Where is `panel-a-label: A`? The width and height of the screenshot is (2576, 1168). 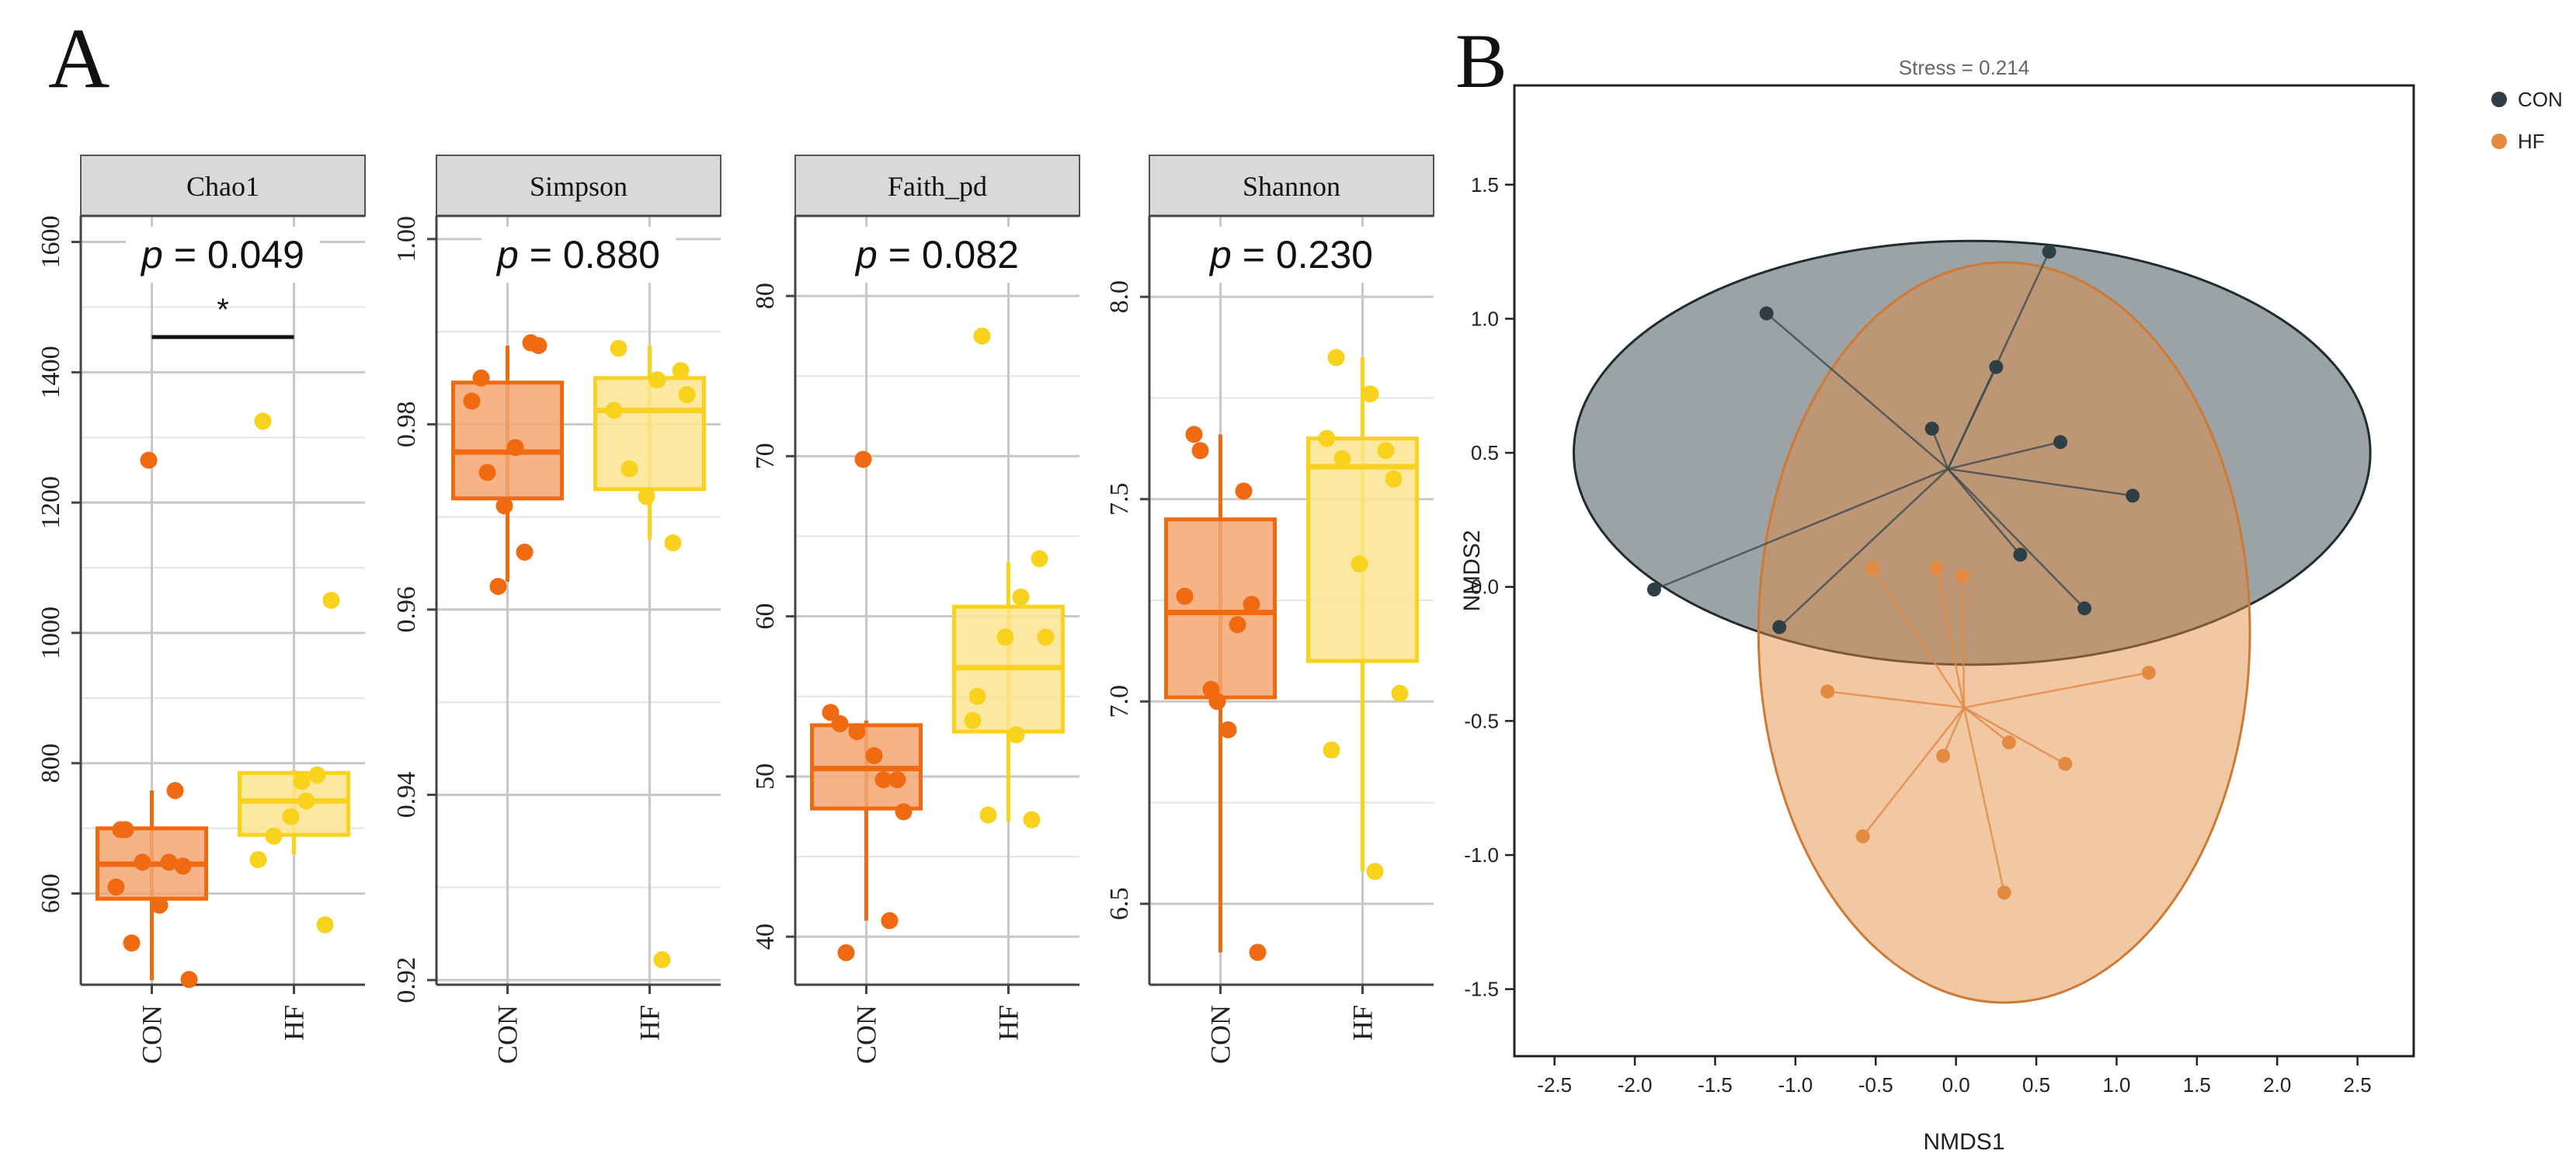
panel-a-label: A is located at coordinates (79, 58).